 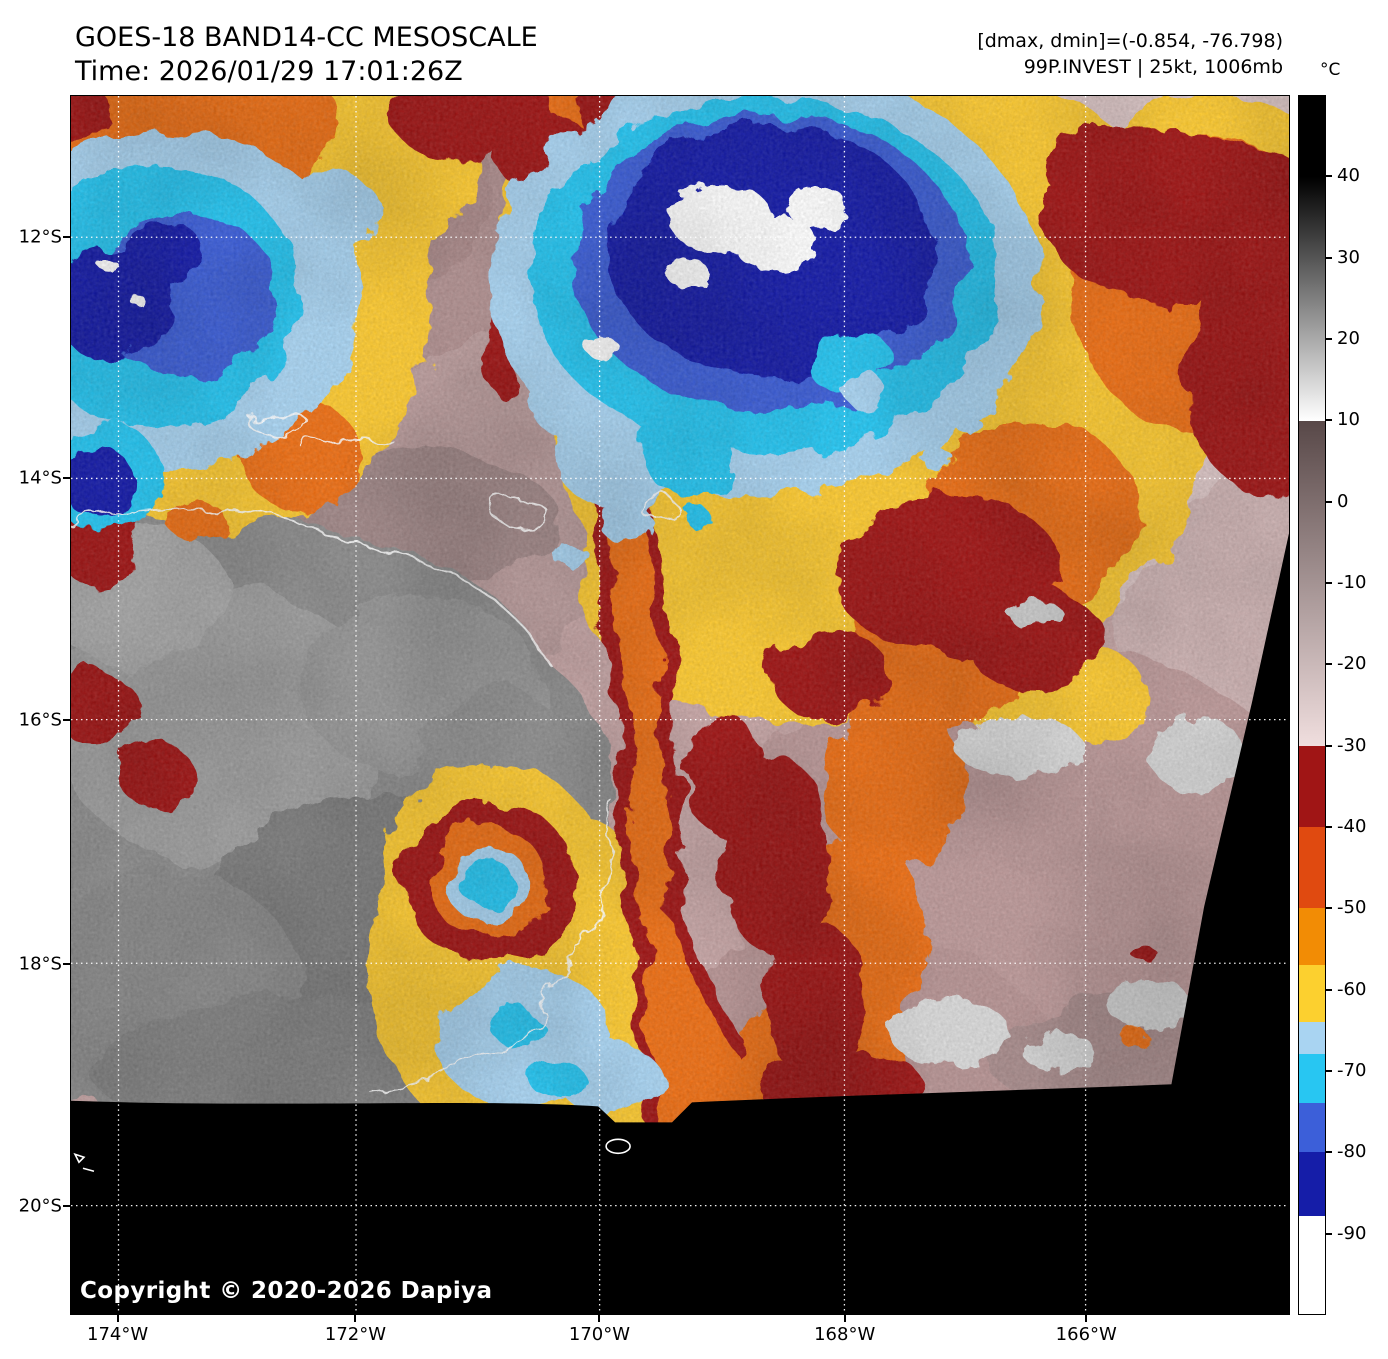 What do you see at coordinates (269, 71) in the screenshot?
I see `product-time: Time: 2026/01/29 17:01:26Z` at bounding box center [269, 71].